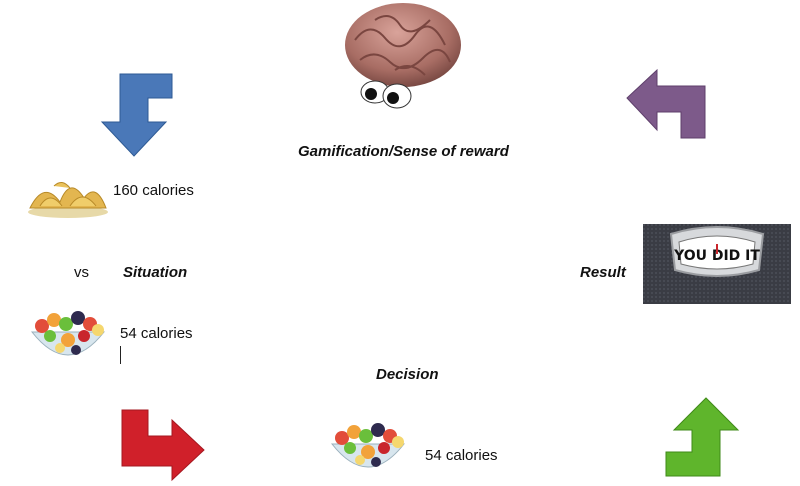  I want to click on result-title: Result, so click(603, 272).